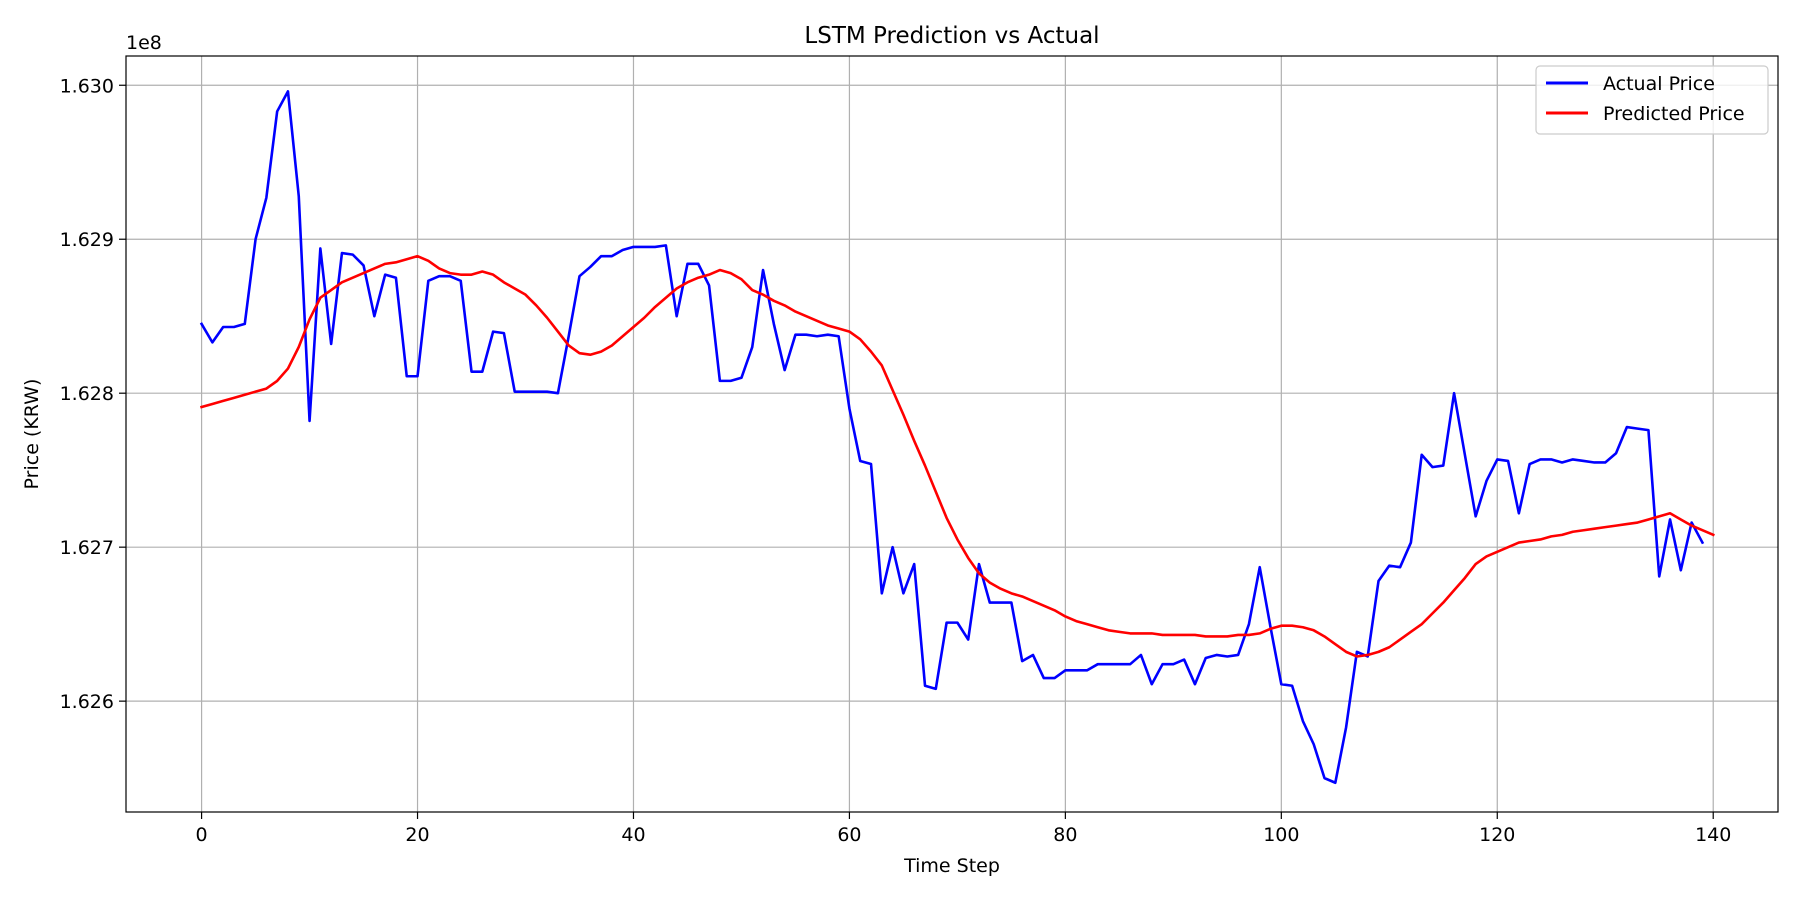 This screenshot has width=1800, height=905. What do you see at coordinates (87, 86) in the screenshot?
I see `y-tick-label: 1.630` at bounding box center [87, 86].